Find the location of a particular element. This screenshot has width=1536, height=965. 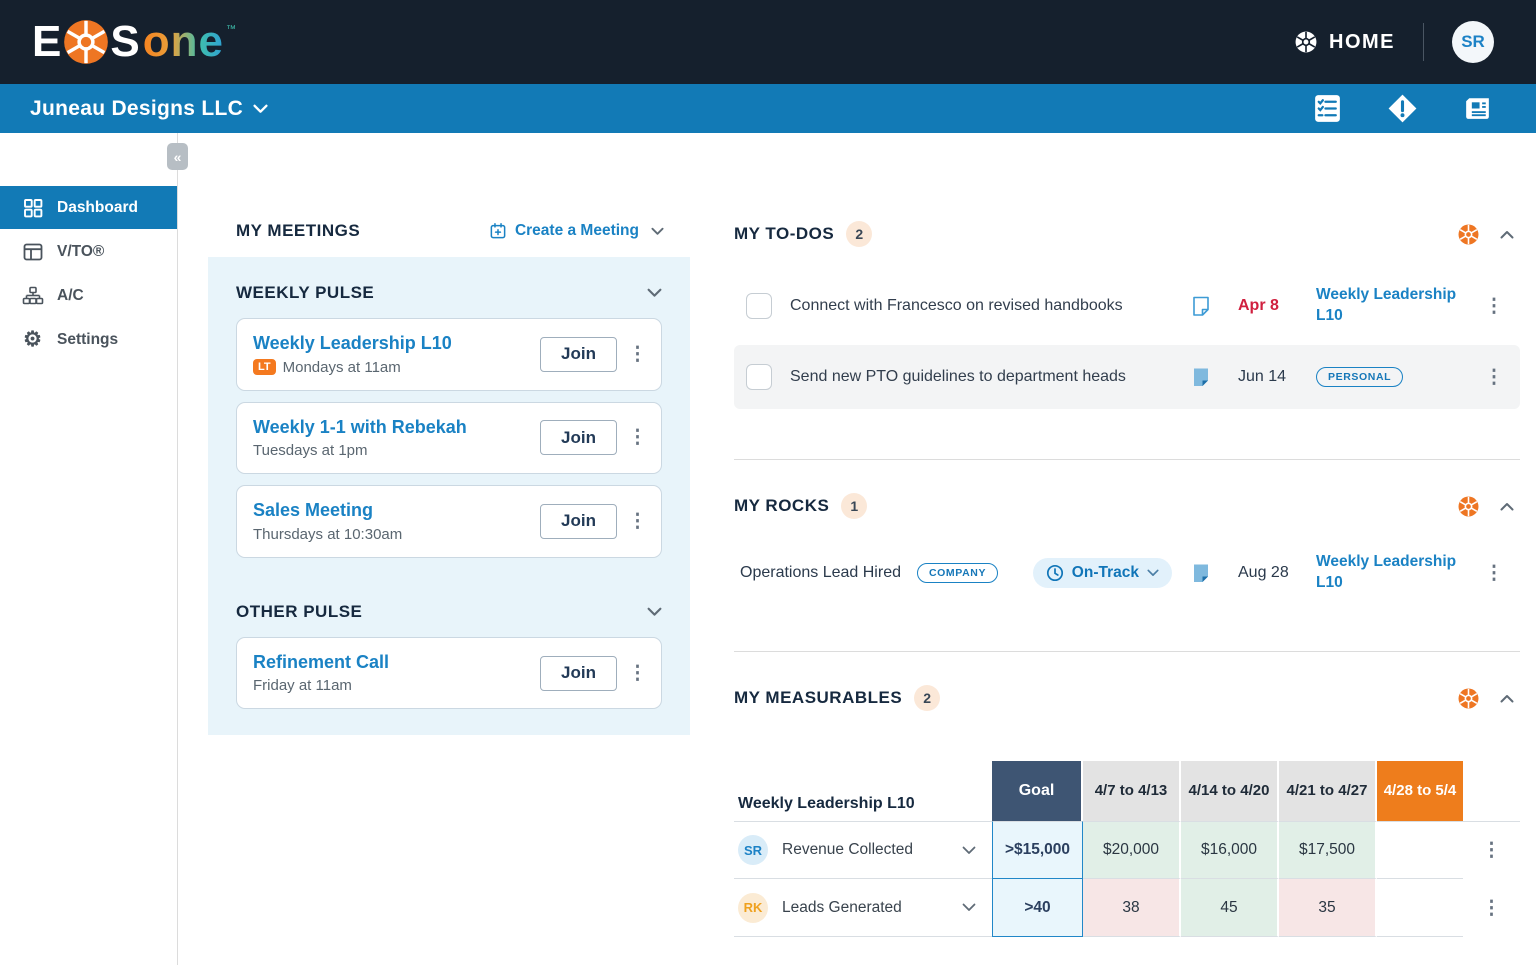

rock-text: Operations Lead Hired is located at coordinates (820, 572).